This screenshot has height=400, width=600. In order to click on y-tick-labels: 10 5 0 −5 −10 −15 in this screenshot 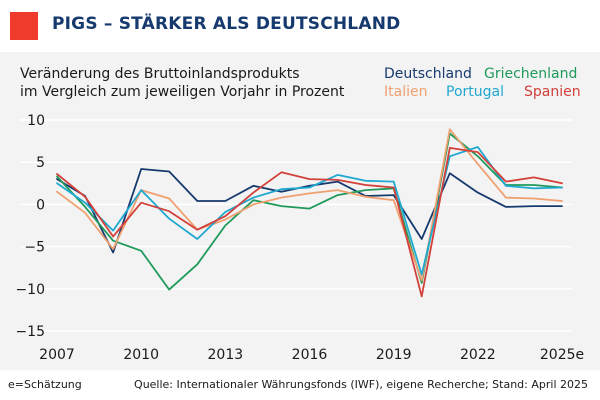, I will do `click(30, 226)`.